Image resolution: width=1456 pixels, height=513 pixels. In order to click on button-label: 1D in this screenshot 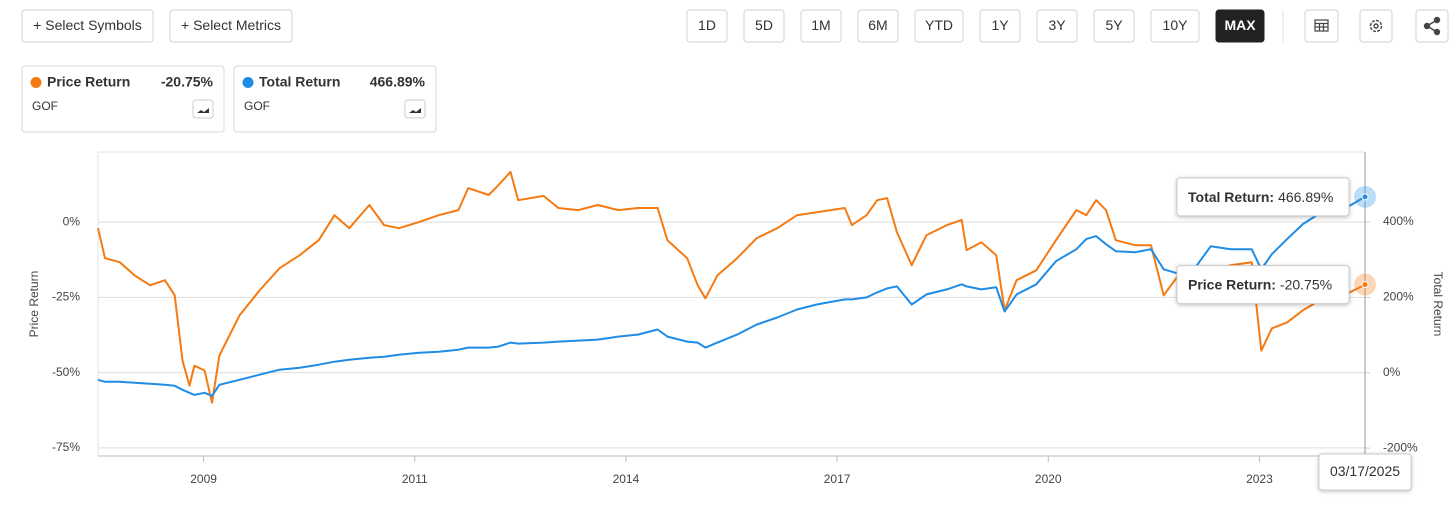, I will do `click(707, 25)`.